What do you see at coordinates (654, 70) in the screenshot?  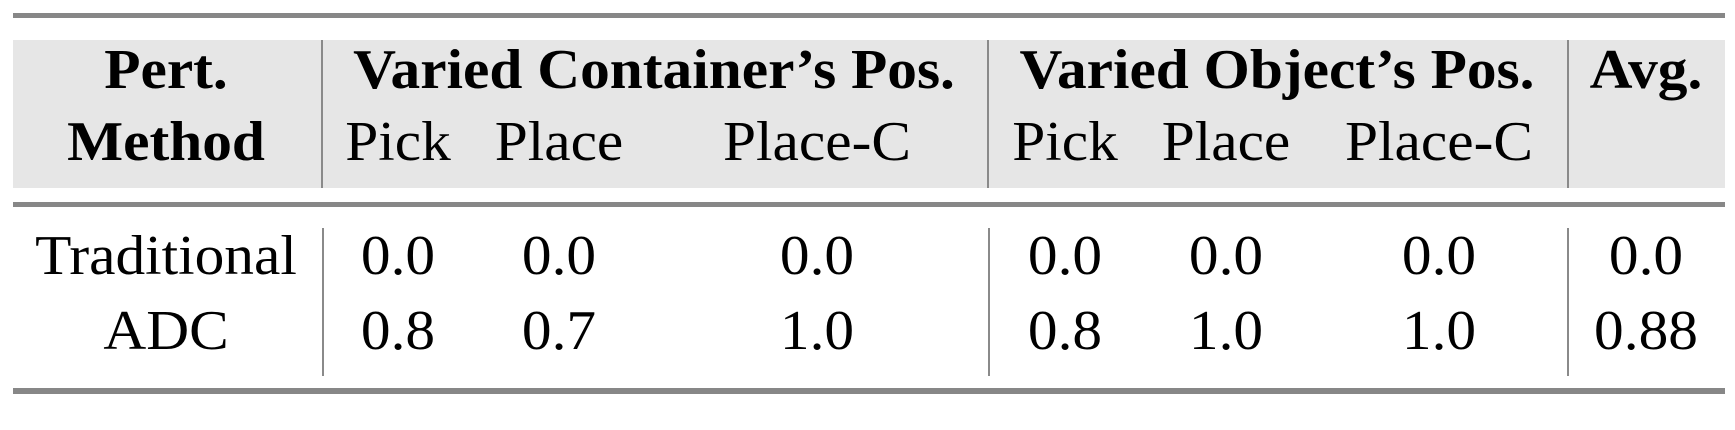 I see `header-group-container: Varied Container’s Pos.` at bounding box center [654, 70].